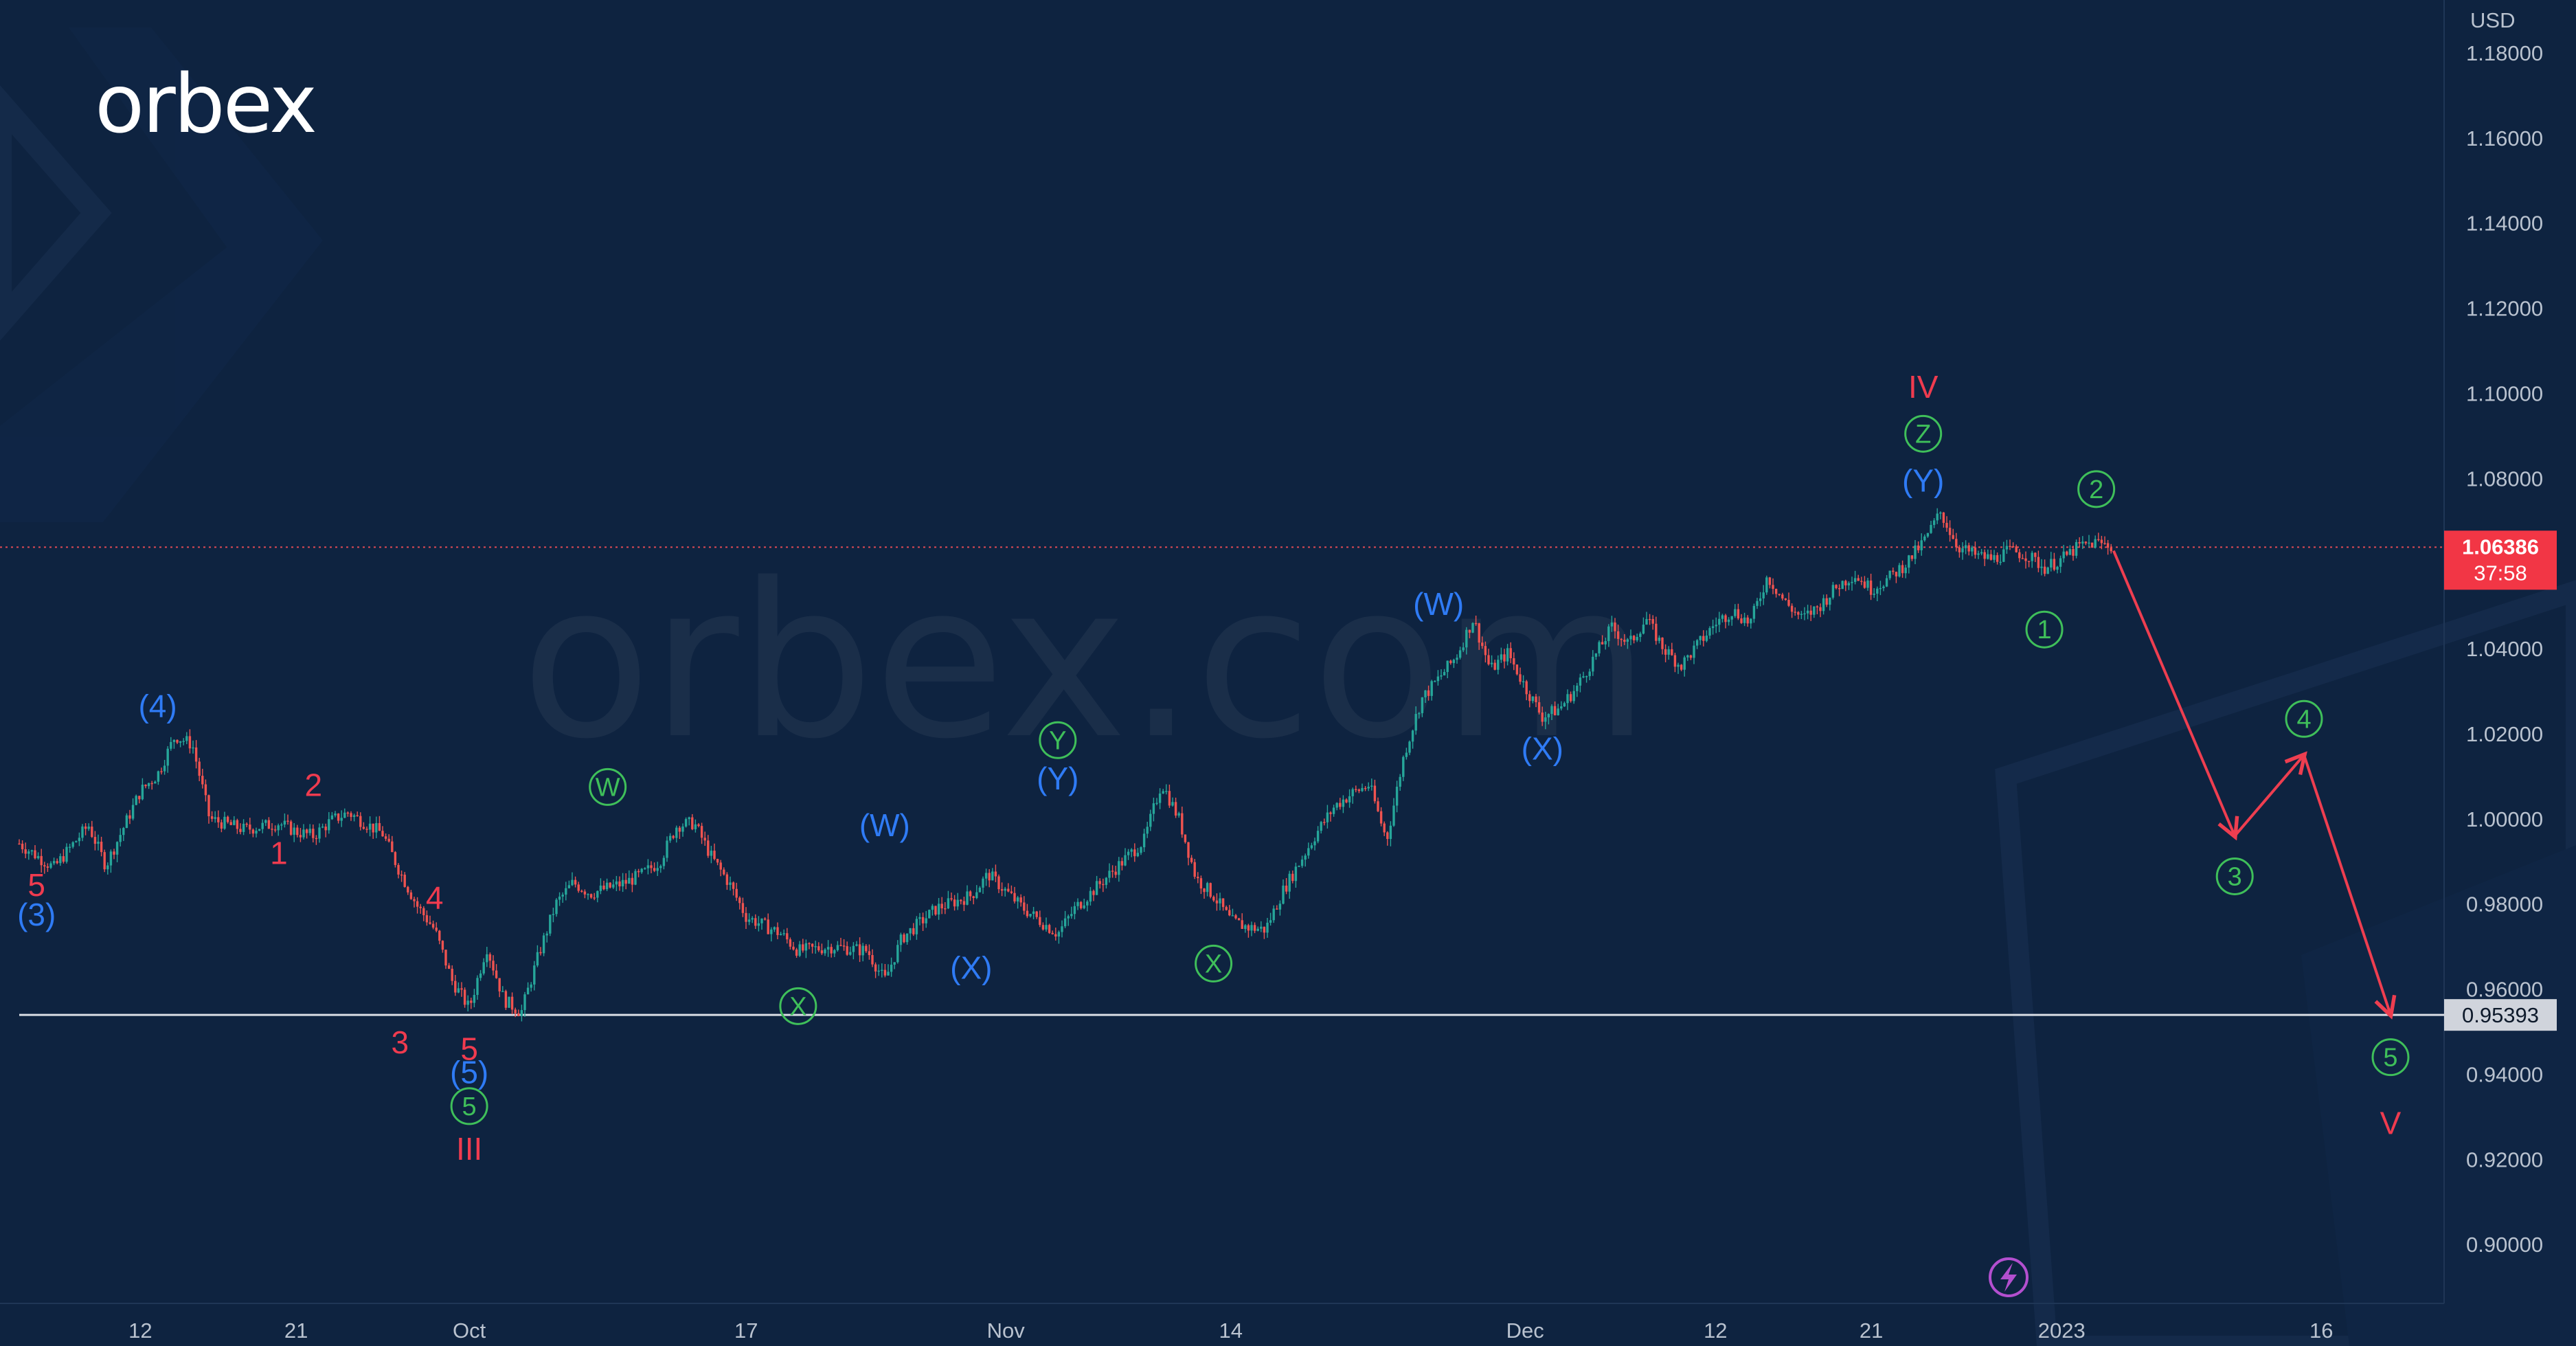 The height and width of the screenshot is (1346, 2576). What do you see at coordinates (2303, 719) in the screenshot?
I see `svg-text: 4` at bounding box center [2303, 719].